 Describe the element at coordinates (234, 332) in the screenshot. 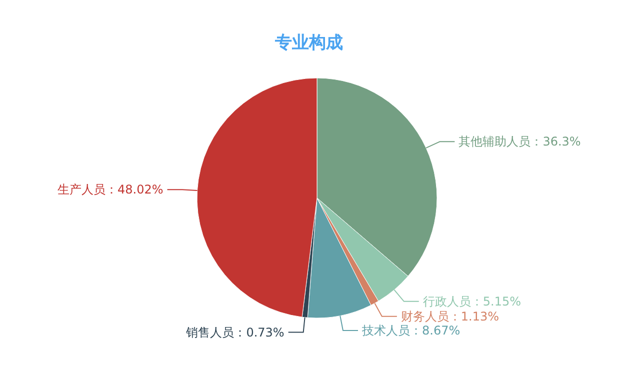

I see `slice-label: 销售人员：0.73%` at that location.